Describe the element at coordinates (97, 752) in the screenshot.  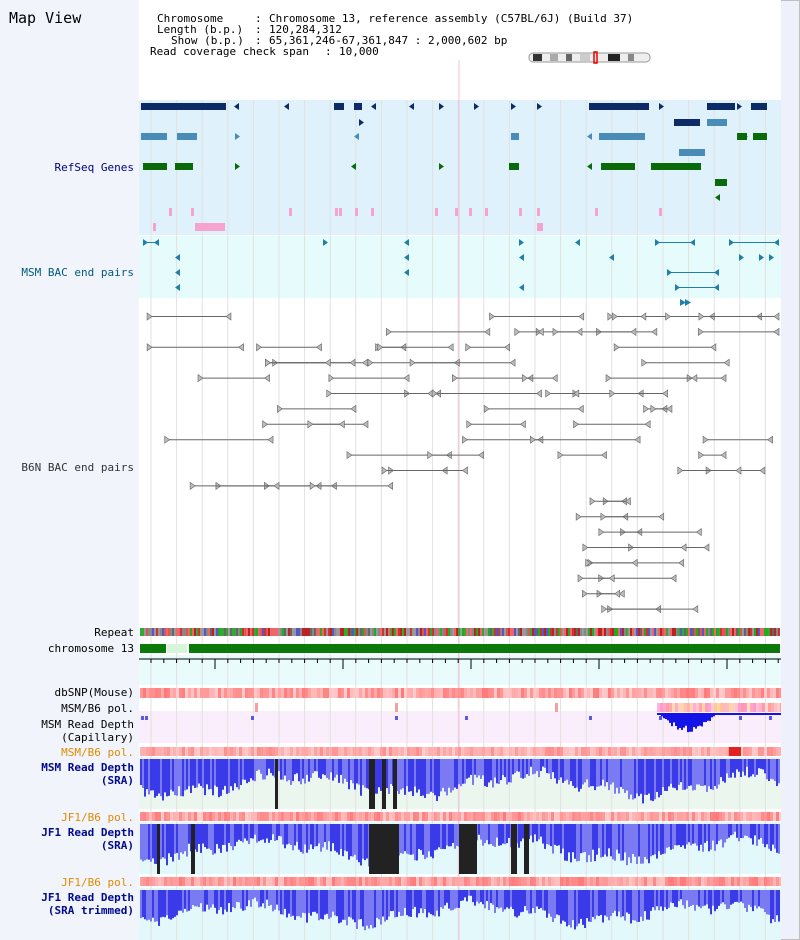
I see `track-label-msm-b6-pol-2: MSM/B6 pol.` at that location.